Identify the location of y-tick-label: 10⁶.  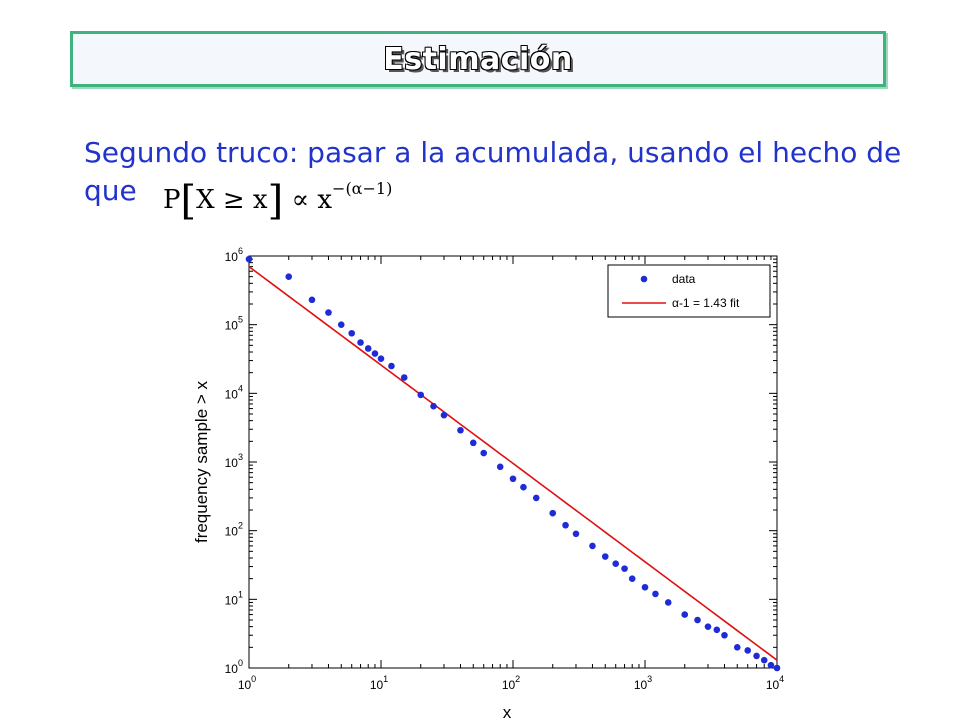
(234, 255).